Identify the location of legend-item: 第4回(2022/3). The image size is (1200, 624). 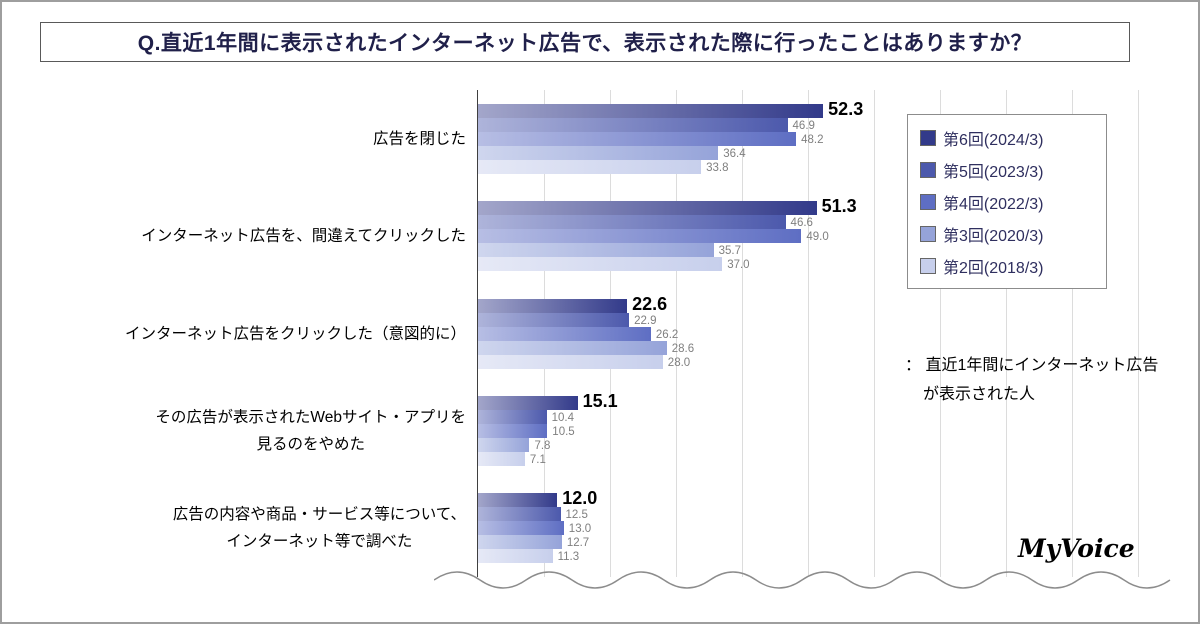
(1007, 202).